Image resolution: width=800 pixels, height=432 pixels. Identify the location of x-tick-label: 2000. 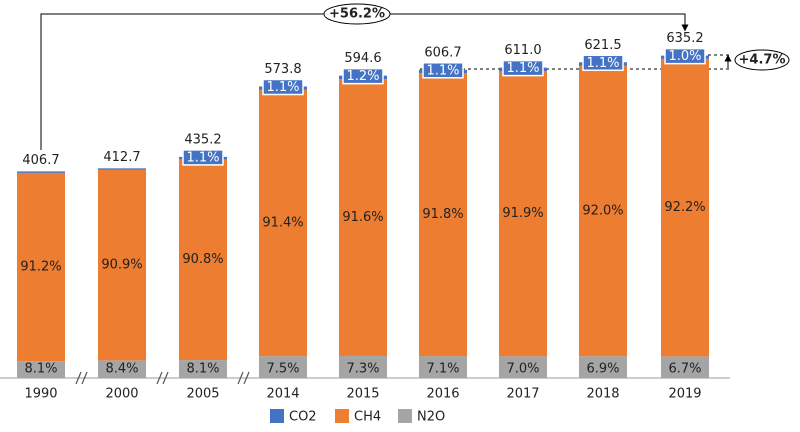
(121, 394).